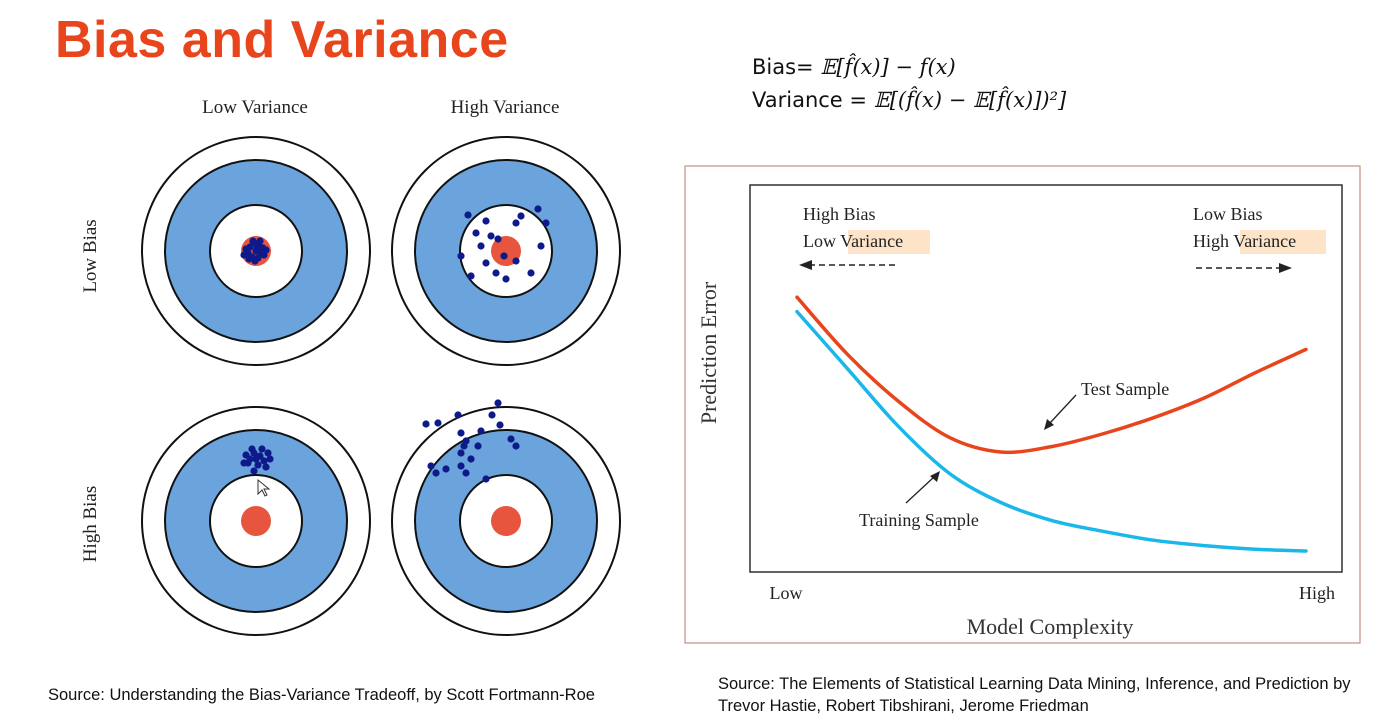 The image size is (1400, 726). Describe the element at coordinates (783, 67) in the screenshot. I see `bias-formula-label: Bias=` at that location.